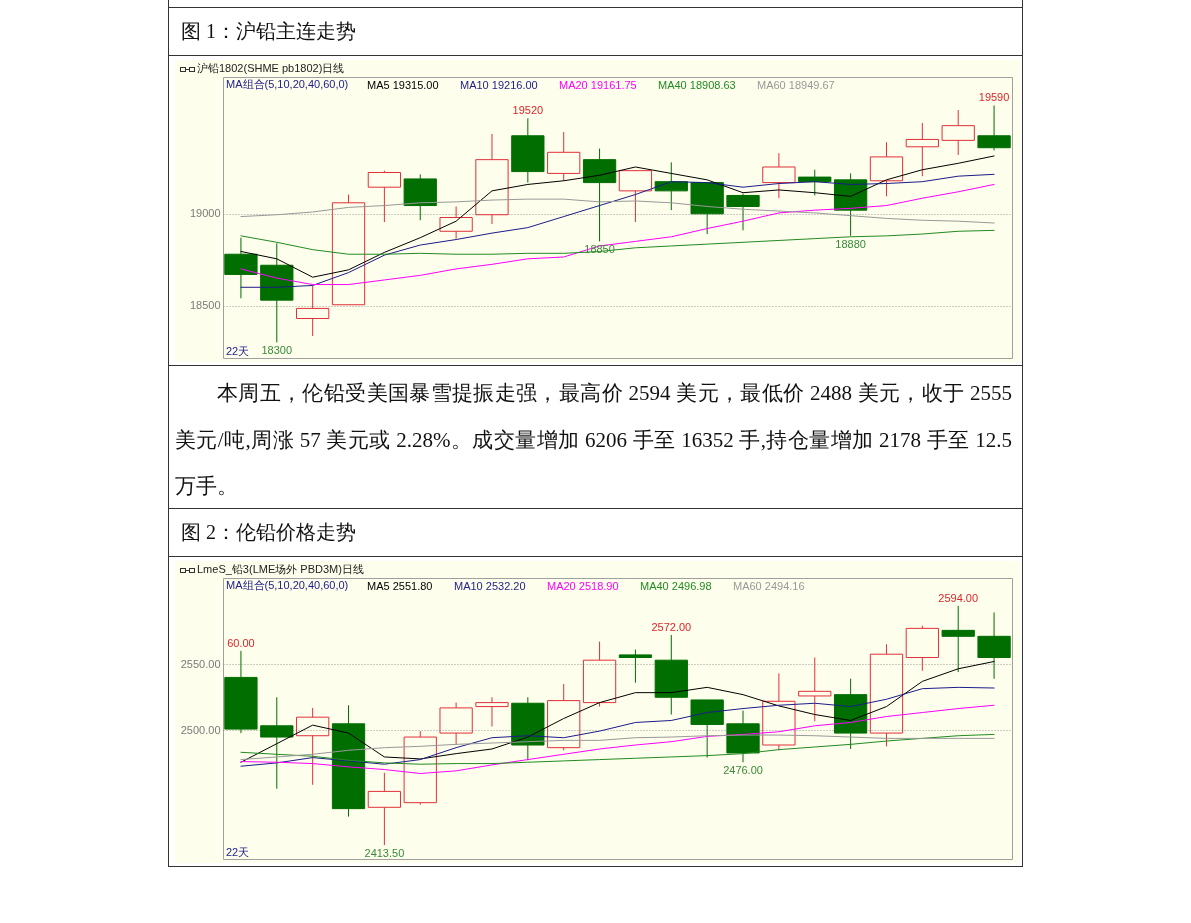 This screenshot has height=923, width=1191. What do you see at coordinates (958, 597) in the screenshot?
I see `annotation: 2594.00` at bounding box center [958, 597].